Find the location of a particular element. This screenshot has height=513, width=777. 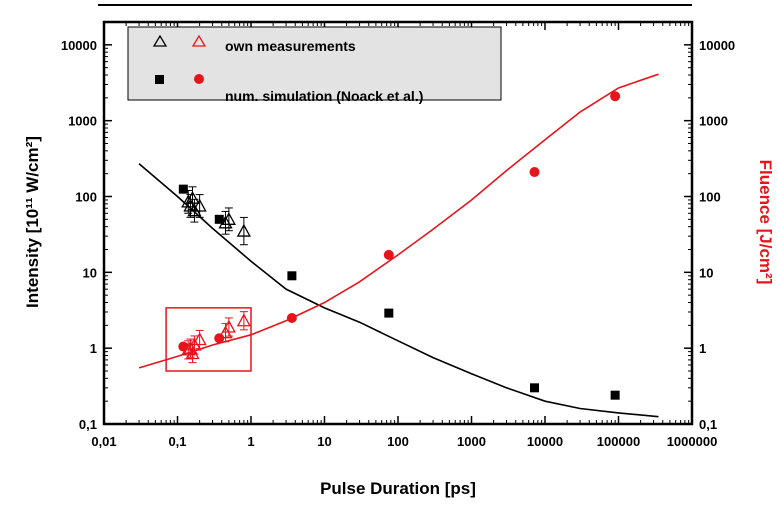

y-left-tick-label: 0,1 is located at coordinates (88, 424).